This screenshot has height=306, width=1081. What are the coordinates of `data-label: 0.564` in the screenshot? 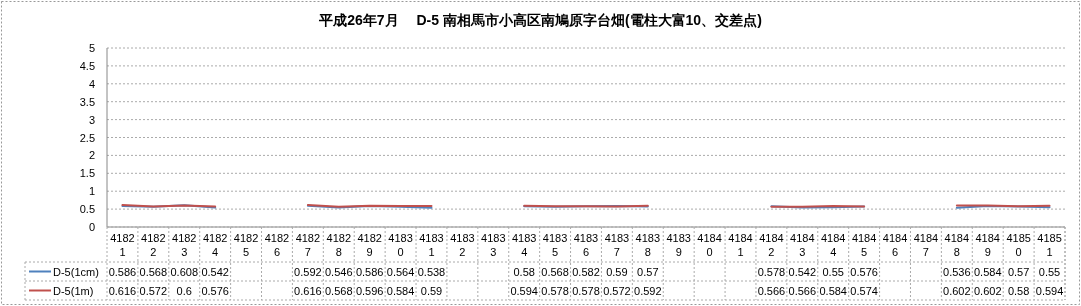 It's located at (400, 272).